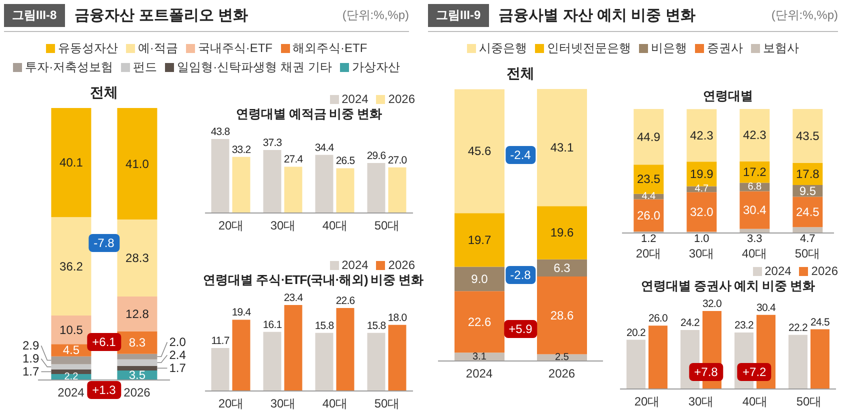 Image resolution: width=846 pixels, height=418 pixels. What do you see at coordinates (780, 48) in the screenshot?
I see `legend-label: 보험사` at bounding box center [780, 48].